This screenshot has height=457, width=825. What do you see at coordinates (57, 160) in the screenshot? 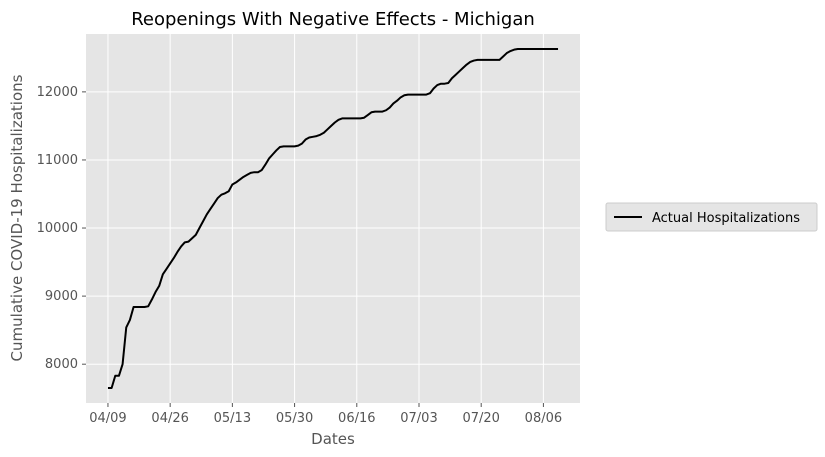
I see `y-tick-label: 11000` at bounding box center [57, 160].